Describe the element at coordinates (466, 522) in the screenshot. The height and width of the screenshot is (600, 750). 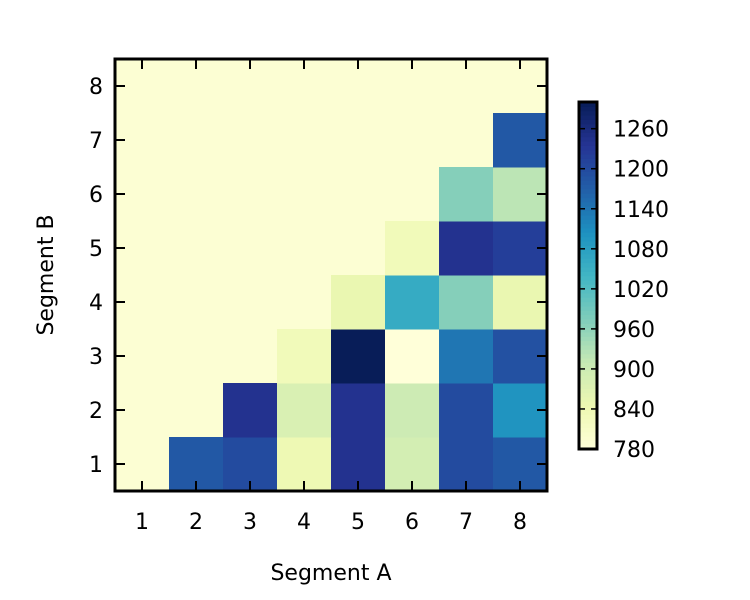
I see `x-tick-label: 7` at that location.